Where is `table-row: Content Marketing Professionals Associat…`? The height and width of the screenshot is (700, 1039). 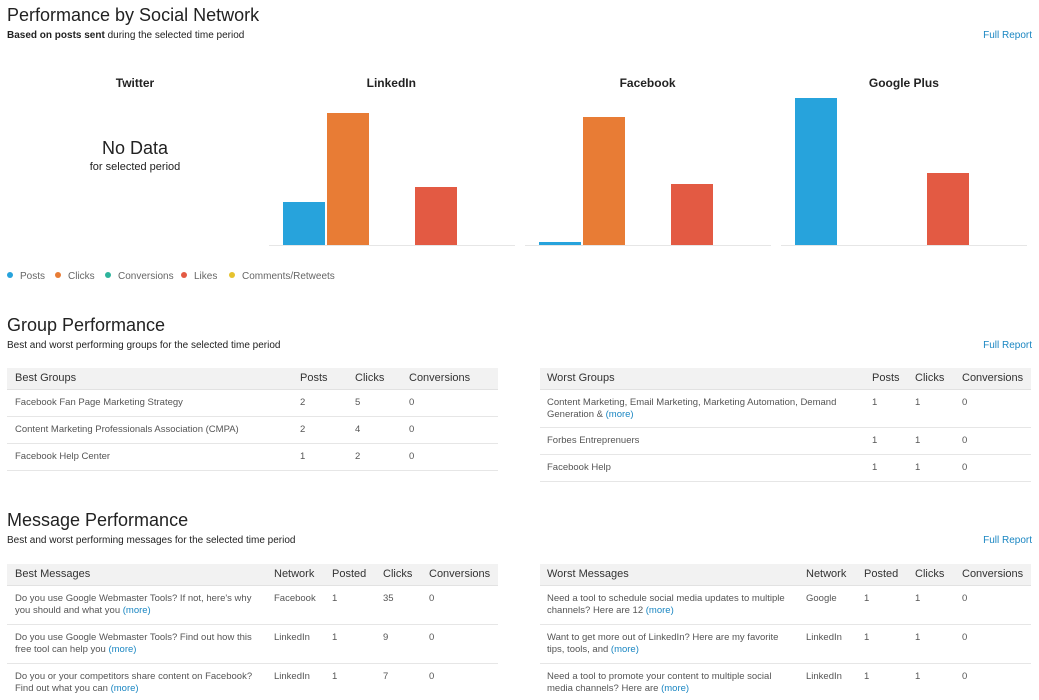 table-row: Content Marketing Professionals Associat… is located at coordinates (252, 430).